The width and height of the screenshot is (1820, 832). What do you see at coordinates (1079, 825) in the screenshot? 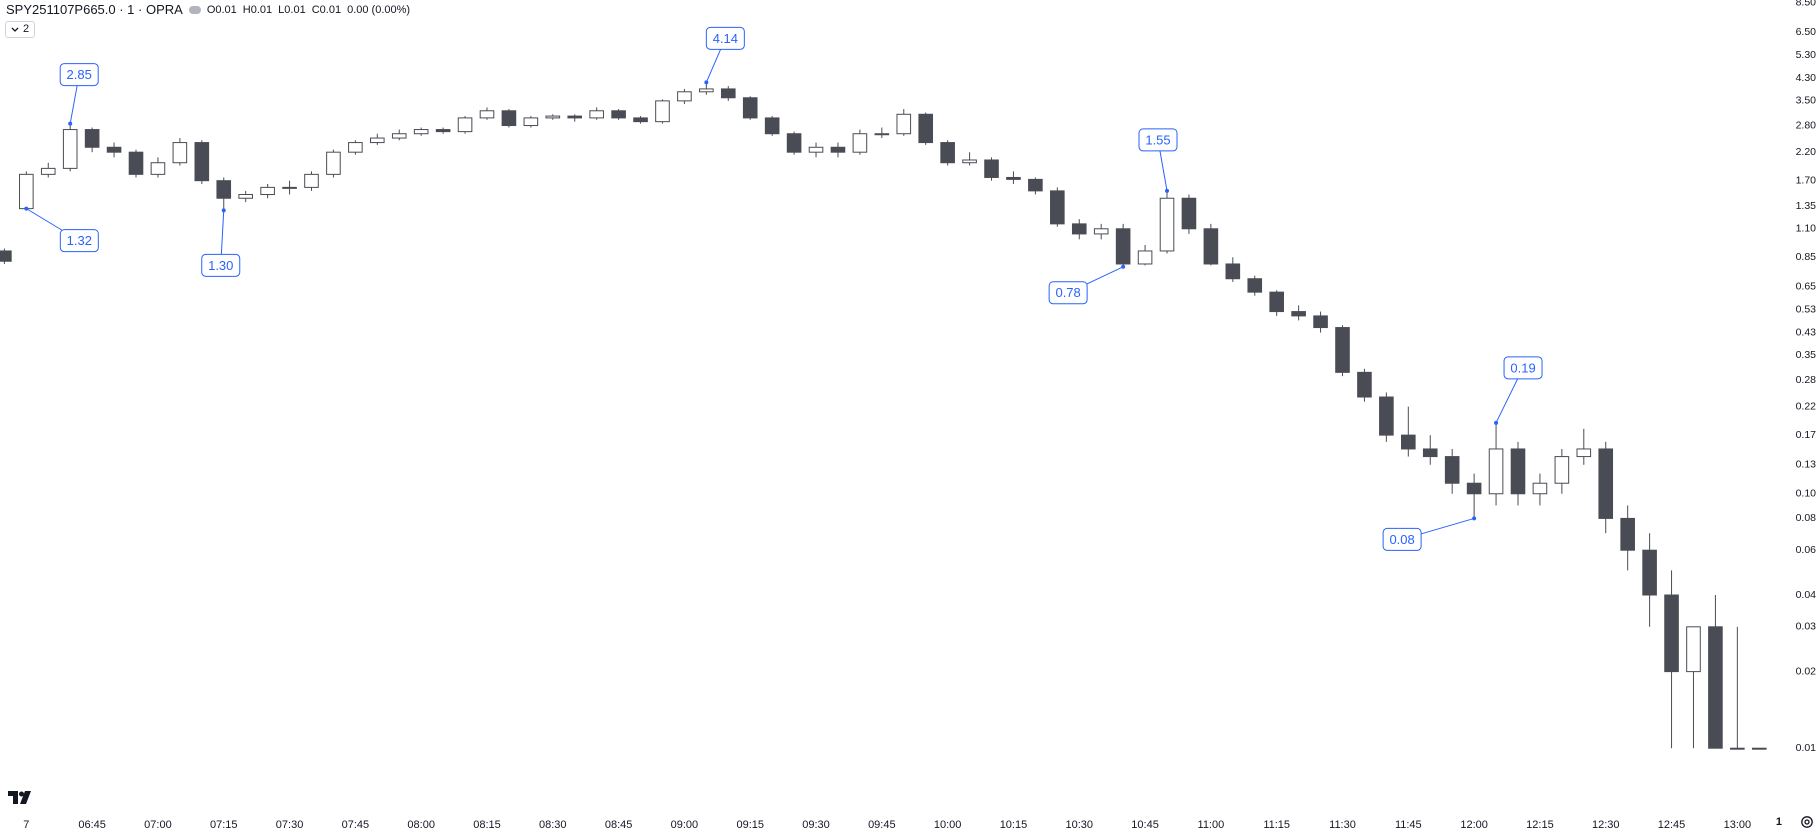
I see `x-tick-label: 10:30` at bounding box center [1079, 825].